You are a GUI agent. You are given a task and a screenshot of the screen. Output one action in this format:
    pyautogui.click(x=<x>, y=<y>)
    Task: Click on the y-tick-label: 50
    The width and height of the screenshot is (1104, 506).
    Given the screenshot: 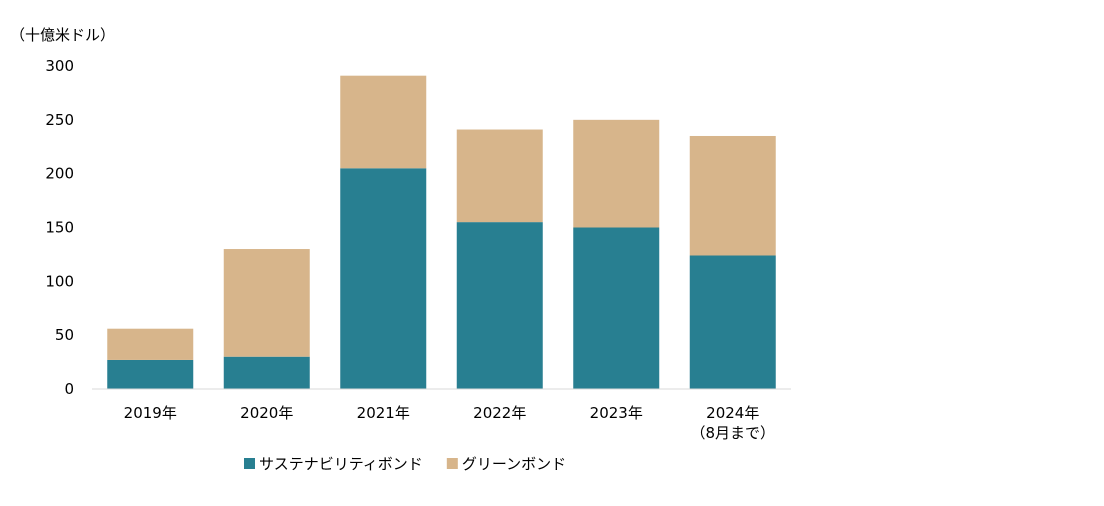 What is the action you would take?
    pyautogui.click(x=64, y=335)
    